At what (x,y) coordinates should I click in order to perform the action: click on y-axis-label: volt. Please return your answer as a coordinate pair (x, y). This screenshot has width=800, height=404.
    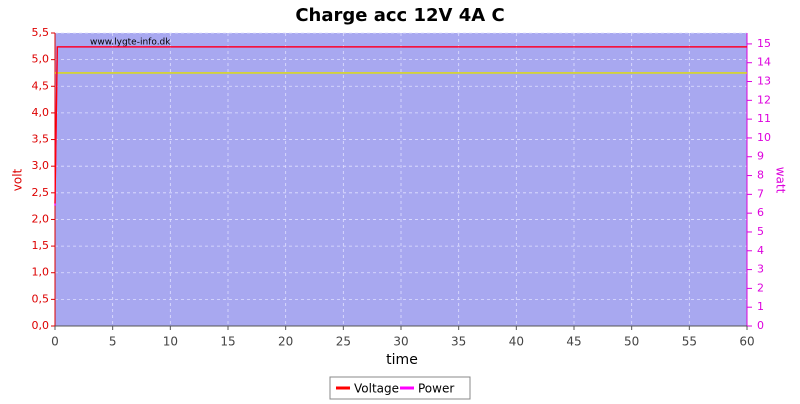
    Looking at the image, I should click on (18, 179).